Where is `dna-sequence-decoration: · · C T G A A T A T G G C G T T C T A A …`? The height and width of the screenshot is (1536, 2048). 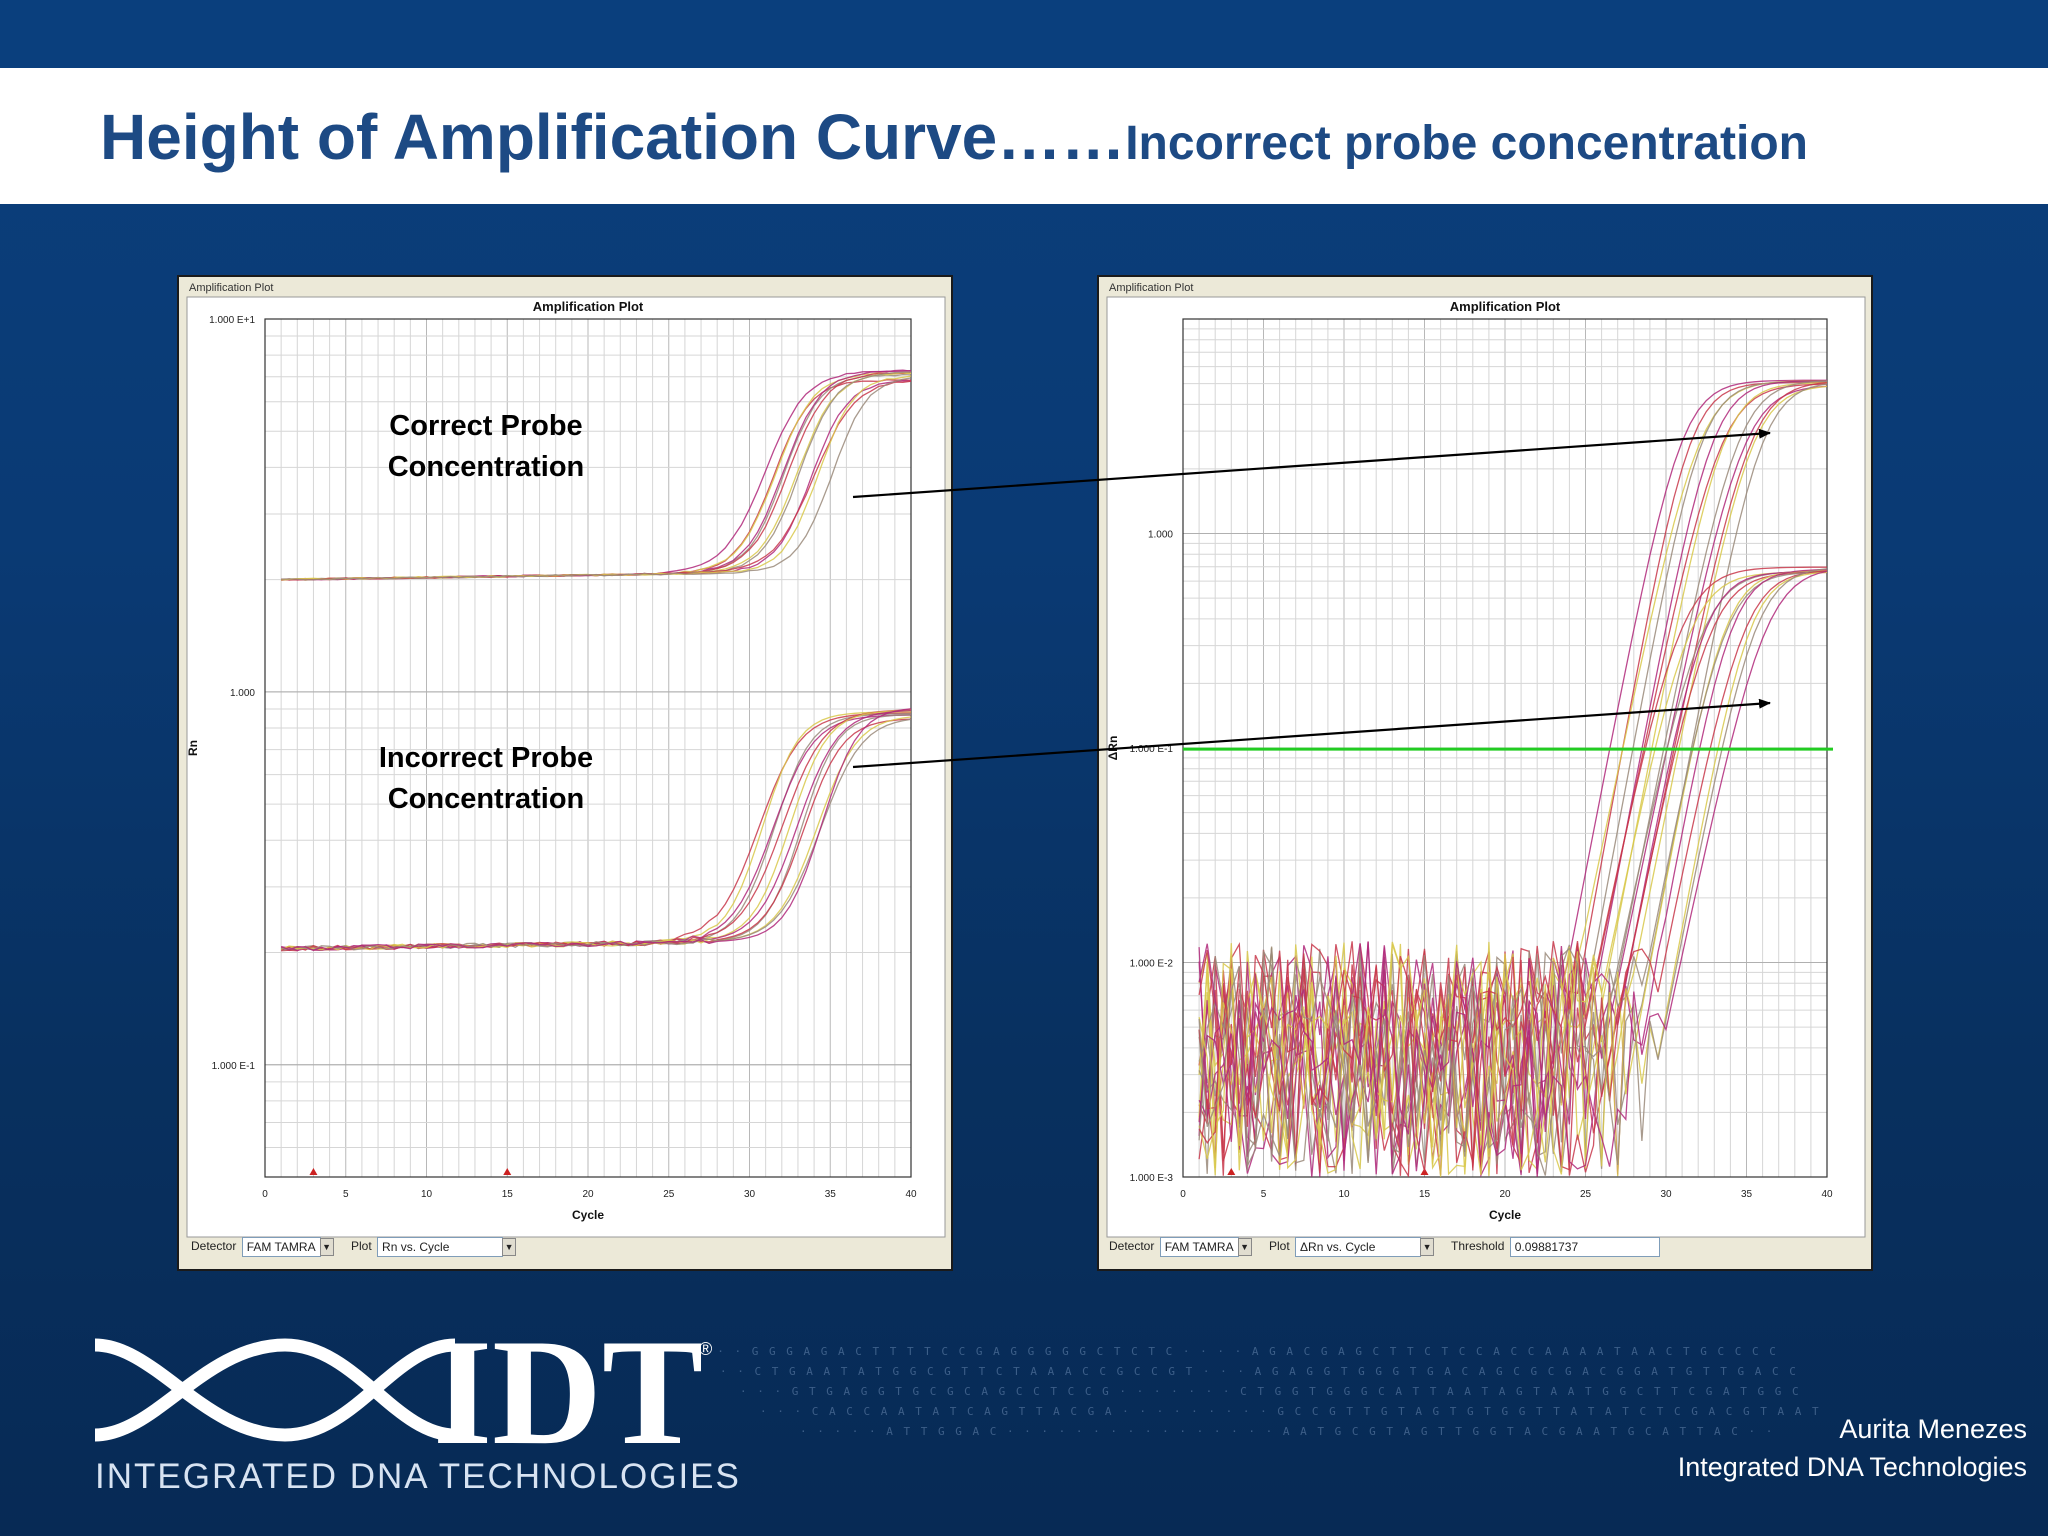 dna-sequence-decoration: · · C T G A A T A T G G C G T T C T A A … is located at coordinates (1259, 1371).